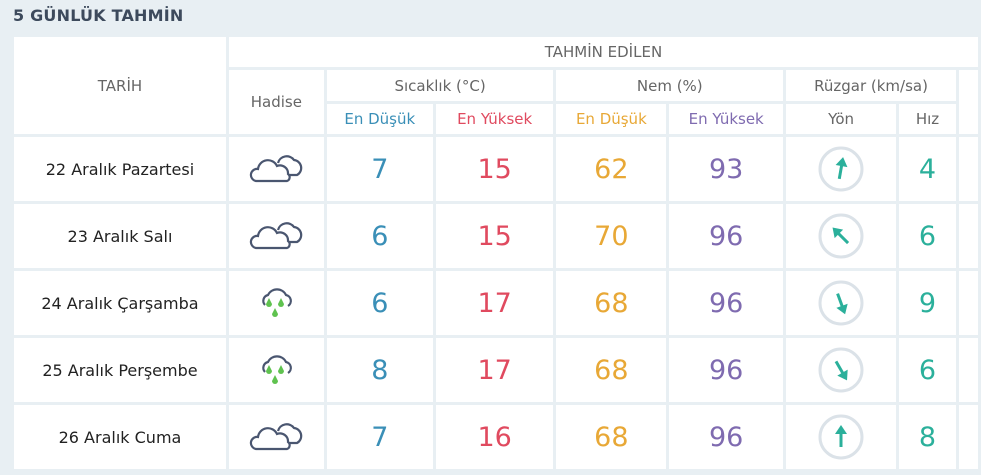 This screenshot has height=475, width=981. Describe the element at coordinates (120, 169) in the screenshot. I see `date-cell: 22 Aralık Pazartesi` at that location.